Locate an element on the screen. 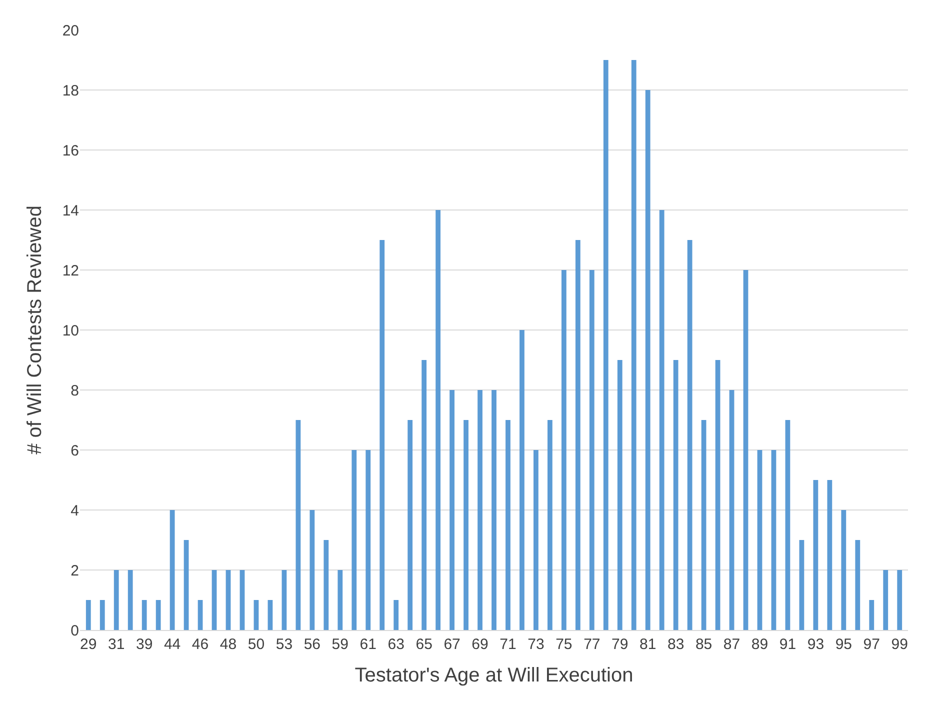 This screenshot has width=928, height=710. y-tick-label: 16 is located at coordinates (70, 151).